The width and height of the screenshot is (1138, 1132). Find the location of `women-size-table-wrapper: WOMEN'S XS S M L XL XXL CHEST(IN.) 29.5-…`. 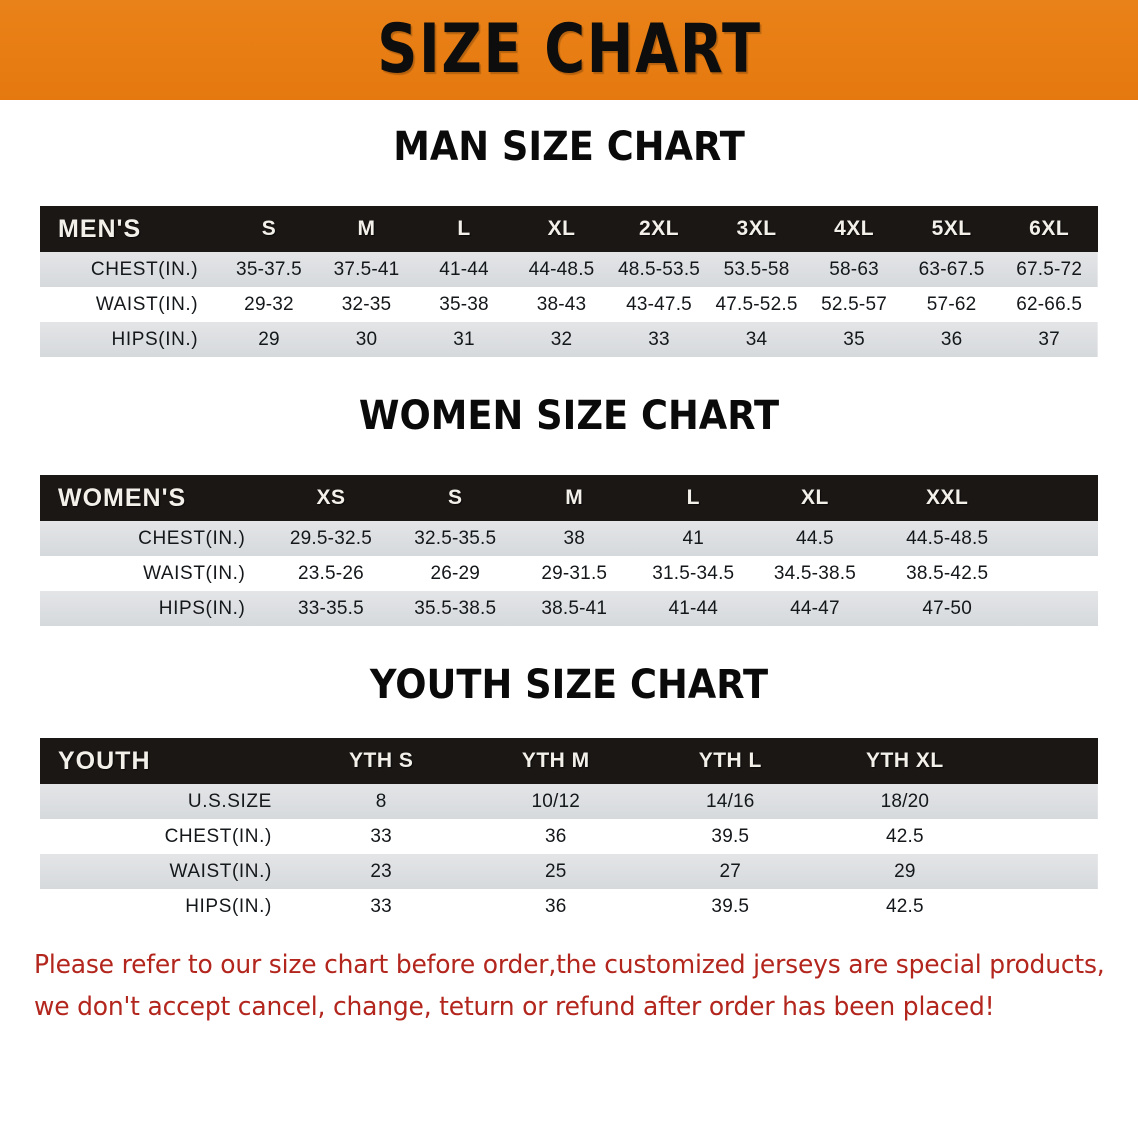

women-size-table-wrapper: WOMEN'S XS S M L XL XXL CHEST(IN.) 29.5-… is located at coordinates (569, 550).